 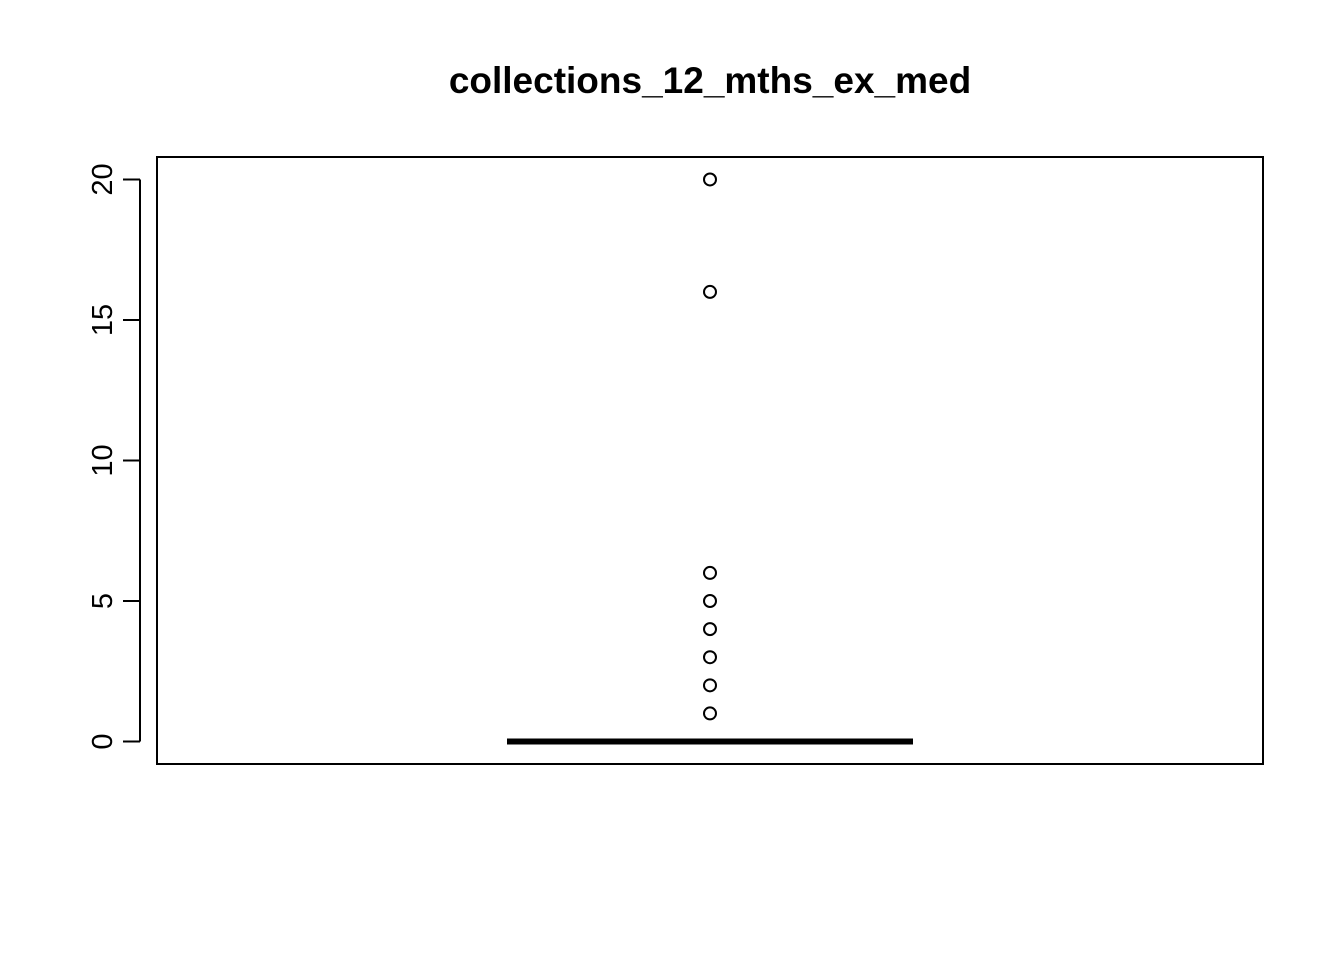 What do you see at coordinates (103, 320) in the screenshot?
I see `y-tick-label: 15` at bounding box center [103, 320].